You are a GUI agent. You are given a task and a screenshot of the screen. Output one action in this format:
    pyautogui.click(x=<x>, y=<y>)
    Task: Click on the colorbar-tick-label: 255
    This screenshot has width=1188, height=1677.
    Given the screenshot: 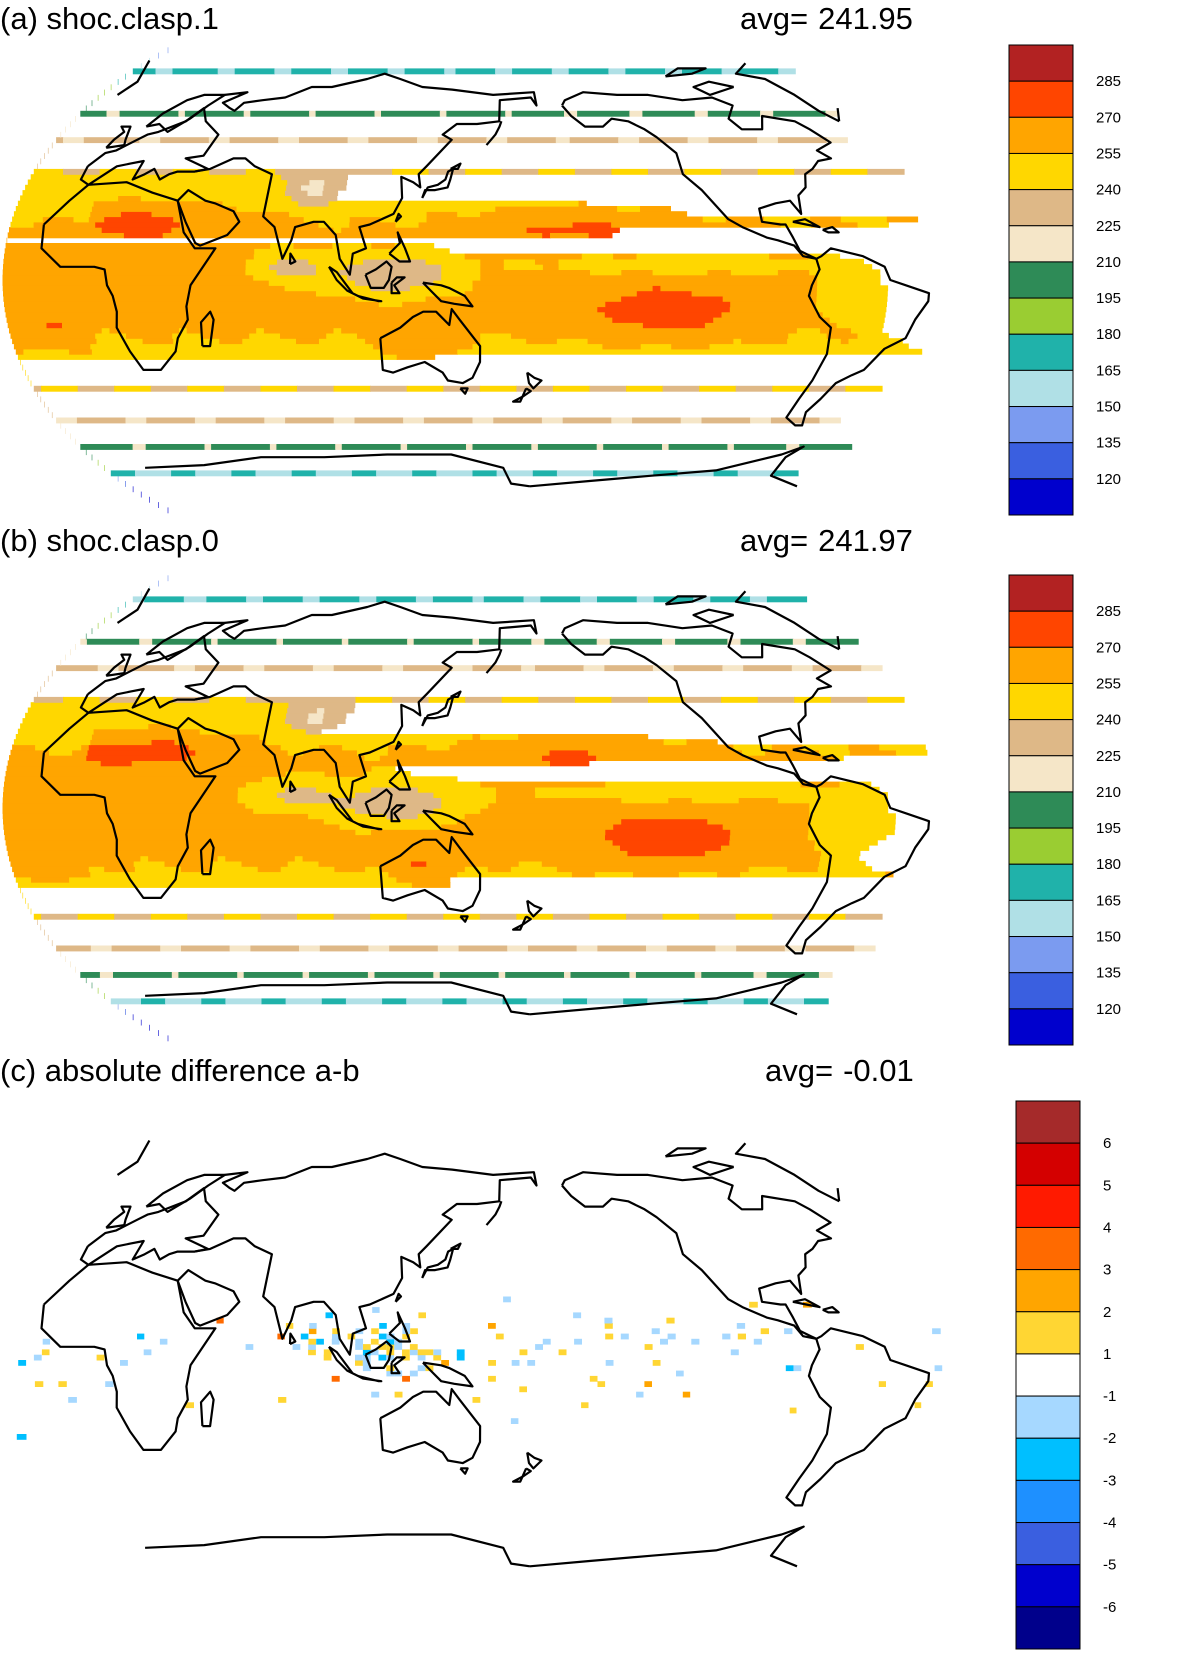 What is the action you would take?
    pyautogui.click(x=1108, y=683)
    